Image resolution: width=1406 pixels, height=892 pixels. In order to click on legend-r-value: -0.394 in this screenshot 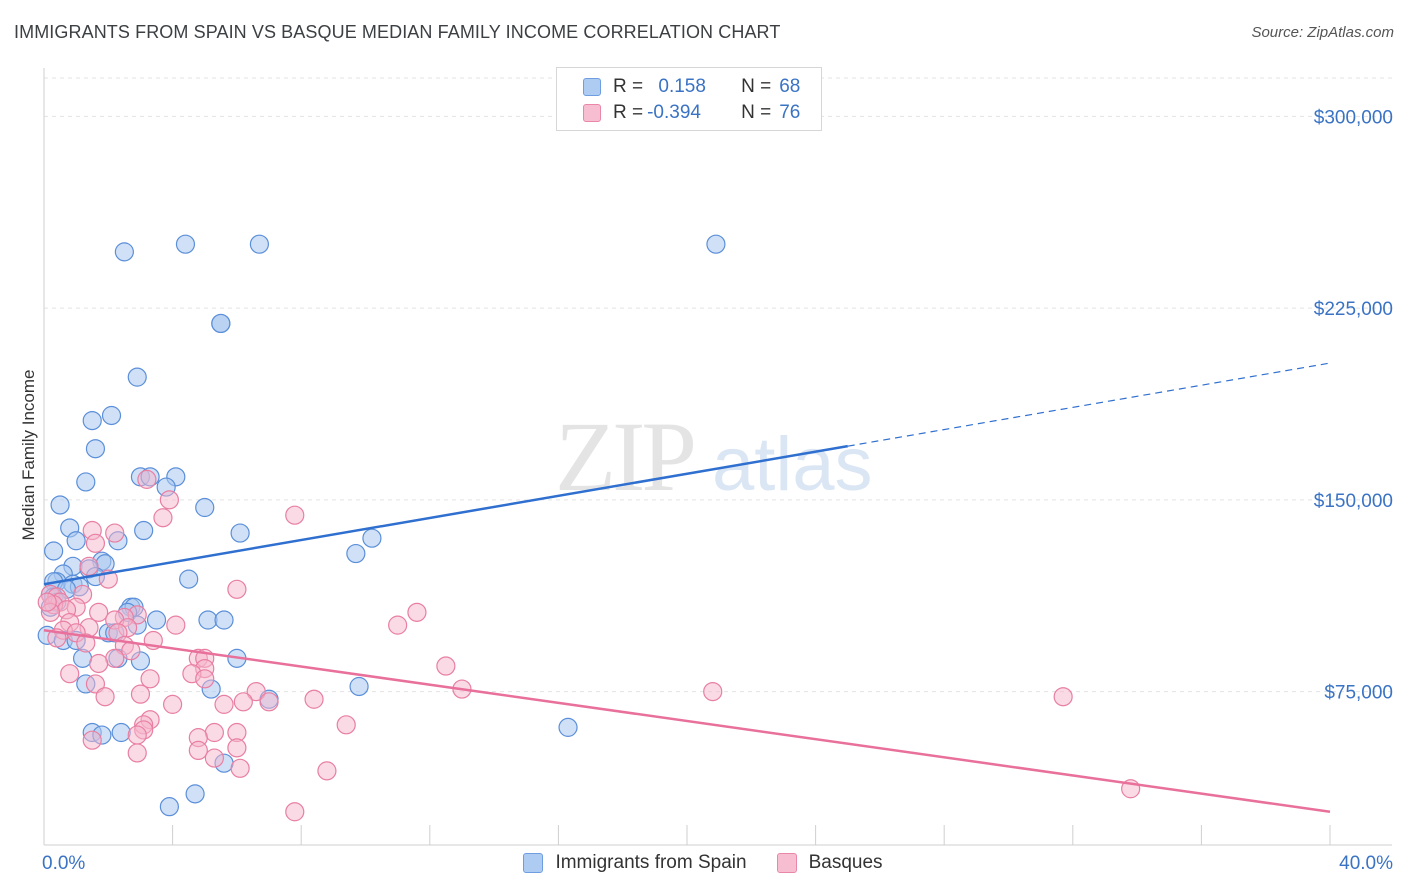, I will do `click(674, 112)`.